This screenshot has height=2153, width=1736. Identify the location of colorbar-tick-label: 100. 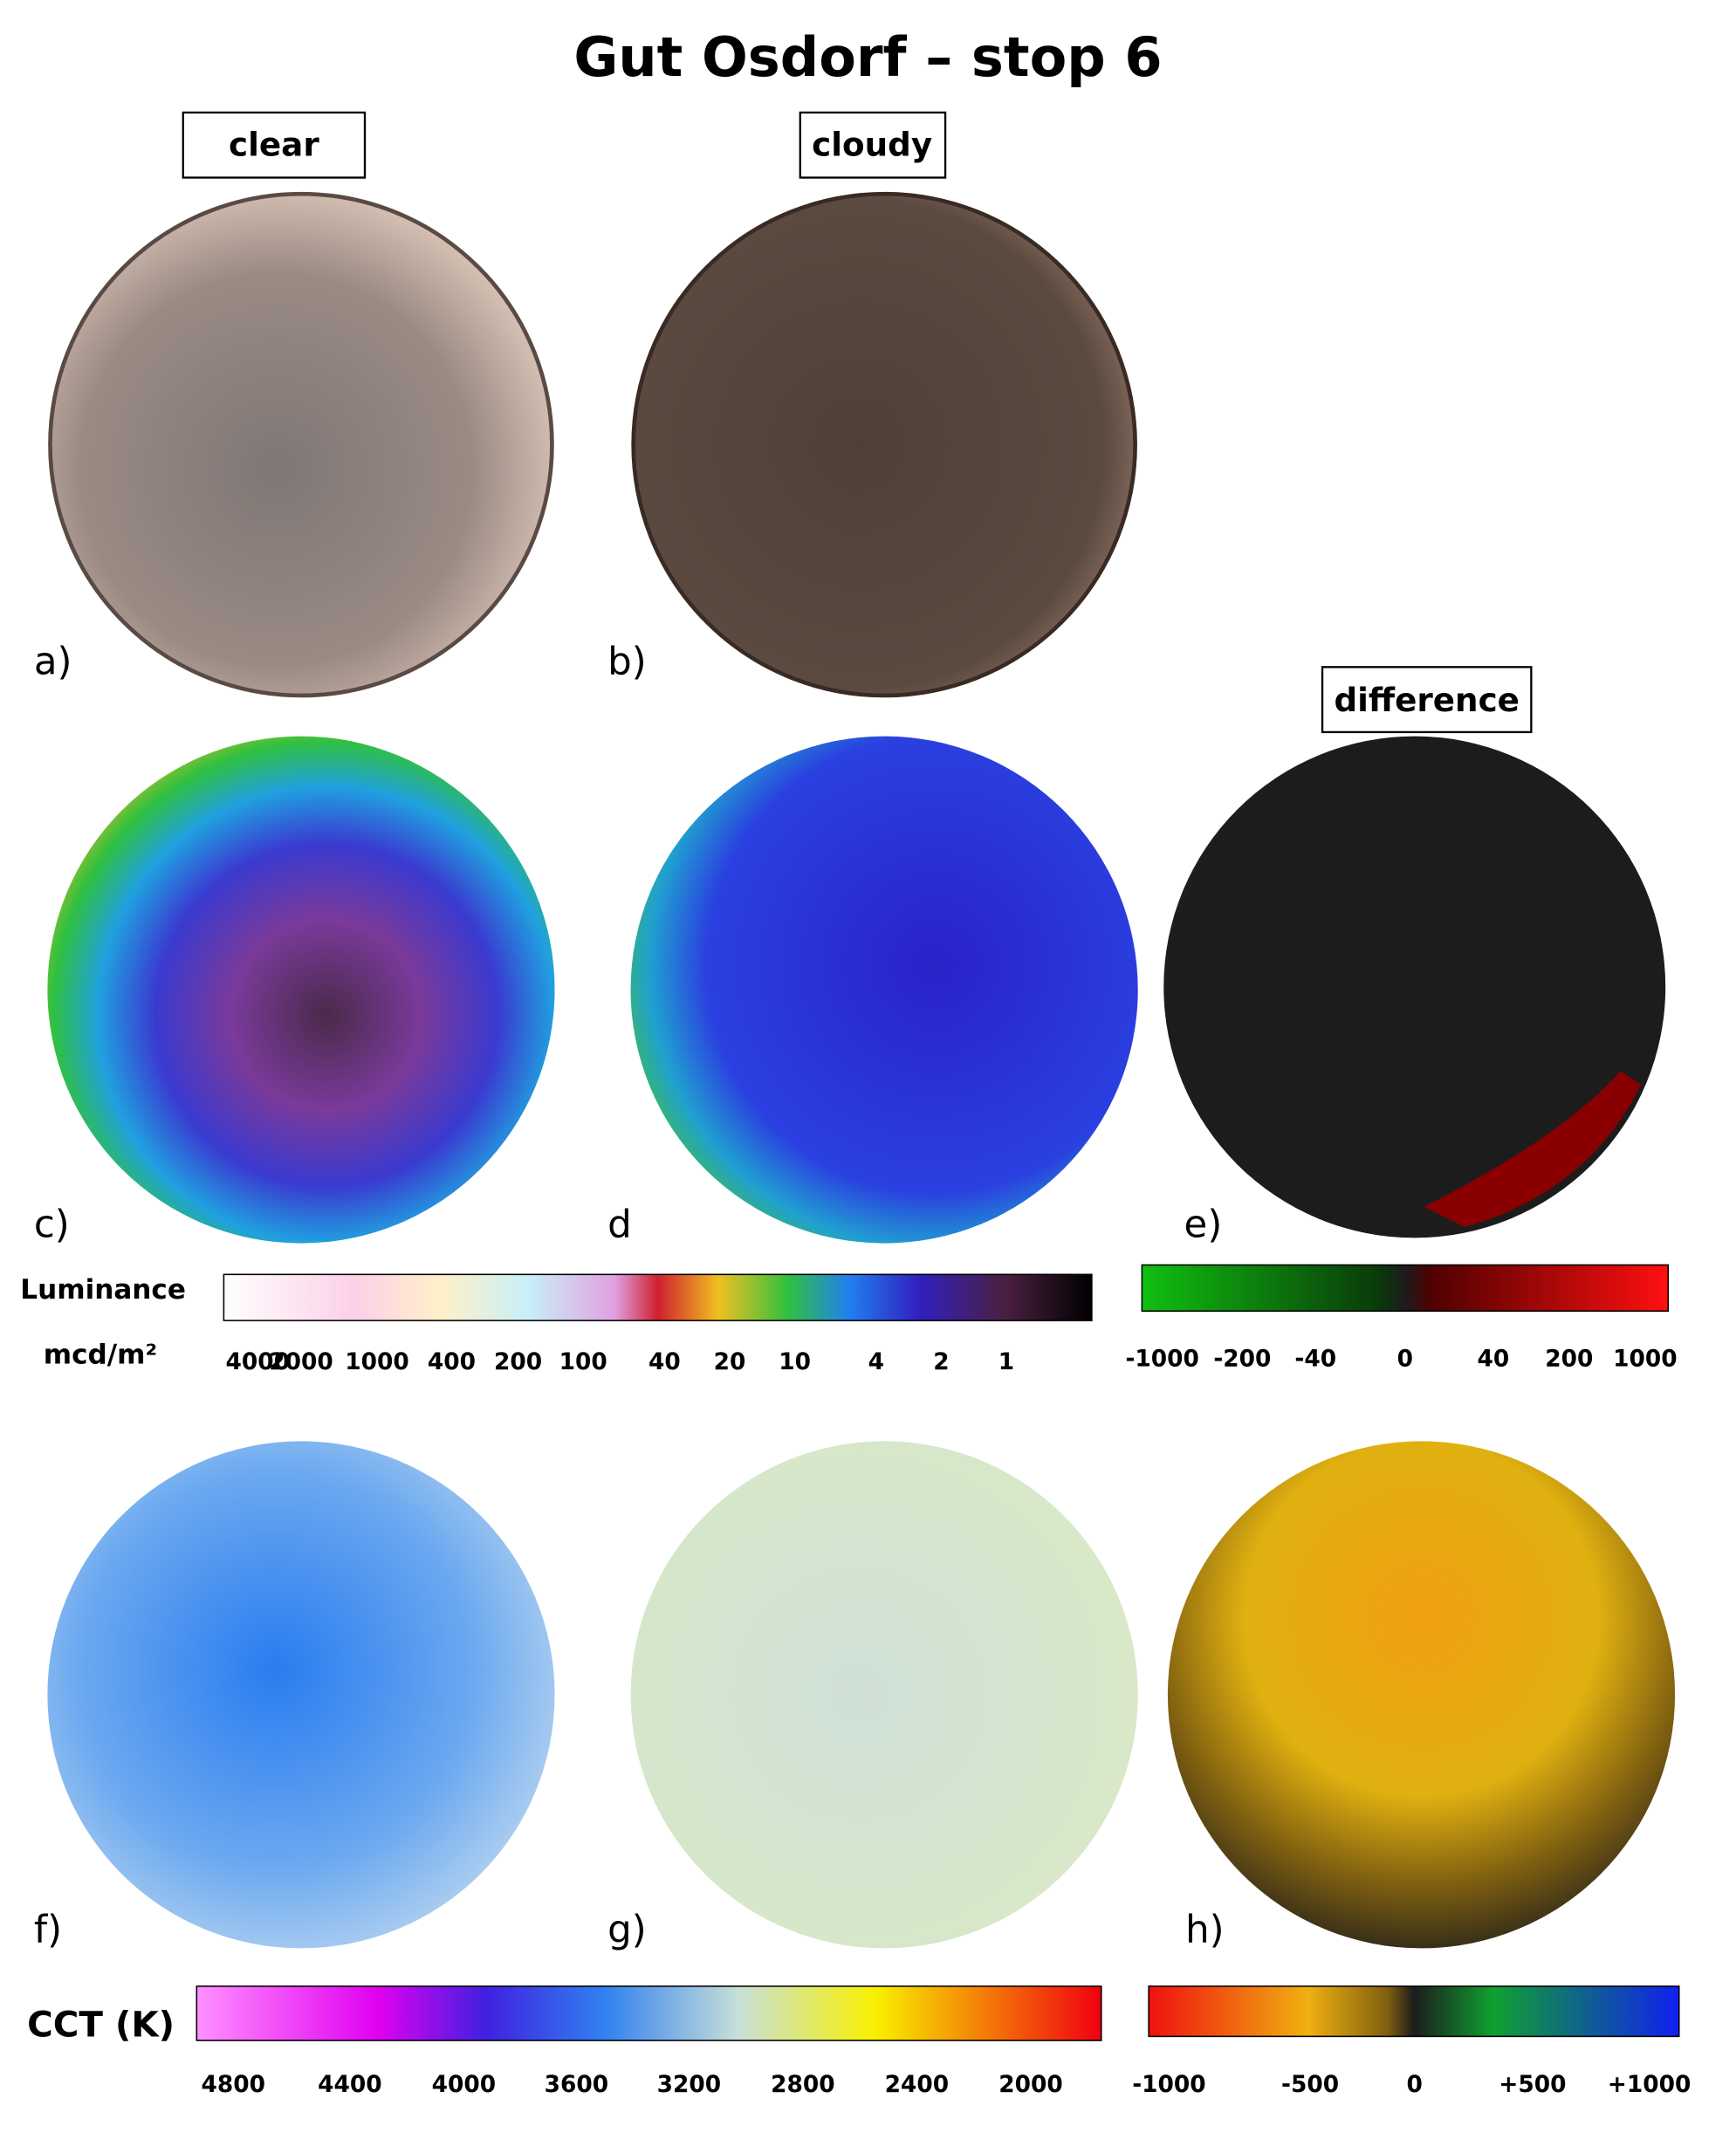
(583, 1361).